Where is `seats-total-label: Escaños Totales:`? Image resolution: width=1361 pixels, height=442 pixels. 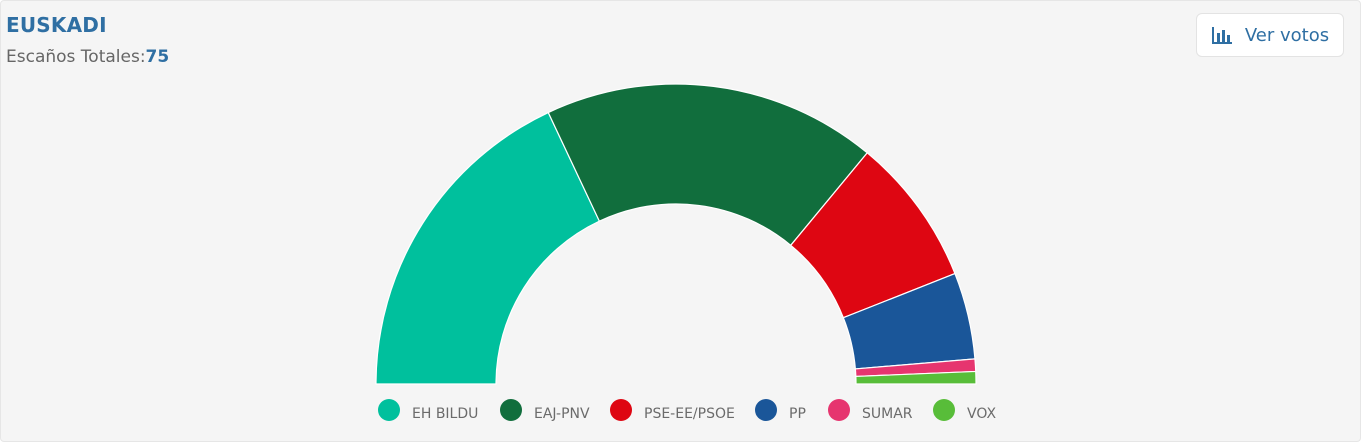 seats-total-label: Escaños Totales: is located at coordinates (76, 57).